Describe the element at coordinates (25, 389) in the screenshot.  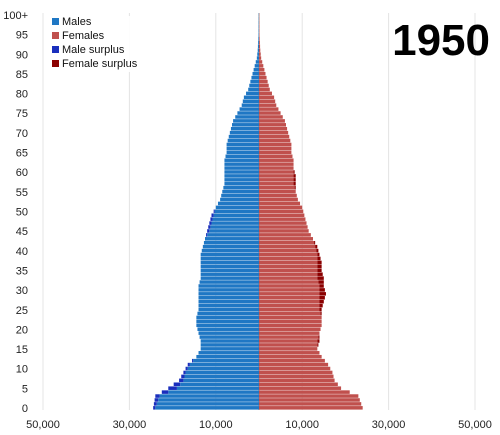
I see `y-tick-label: 5` at that location.